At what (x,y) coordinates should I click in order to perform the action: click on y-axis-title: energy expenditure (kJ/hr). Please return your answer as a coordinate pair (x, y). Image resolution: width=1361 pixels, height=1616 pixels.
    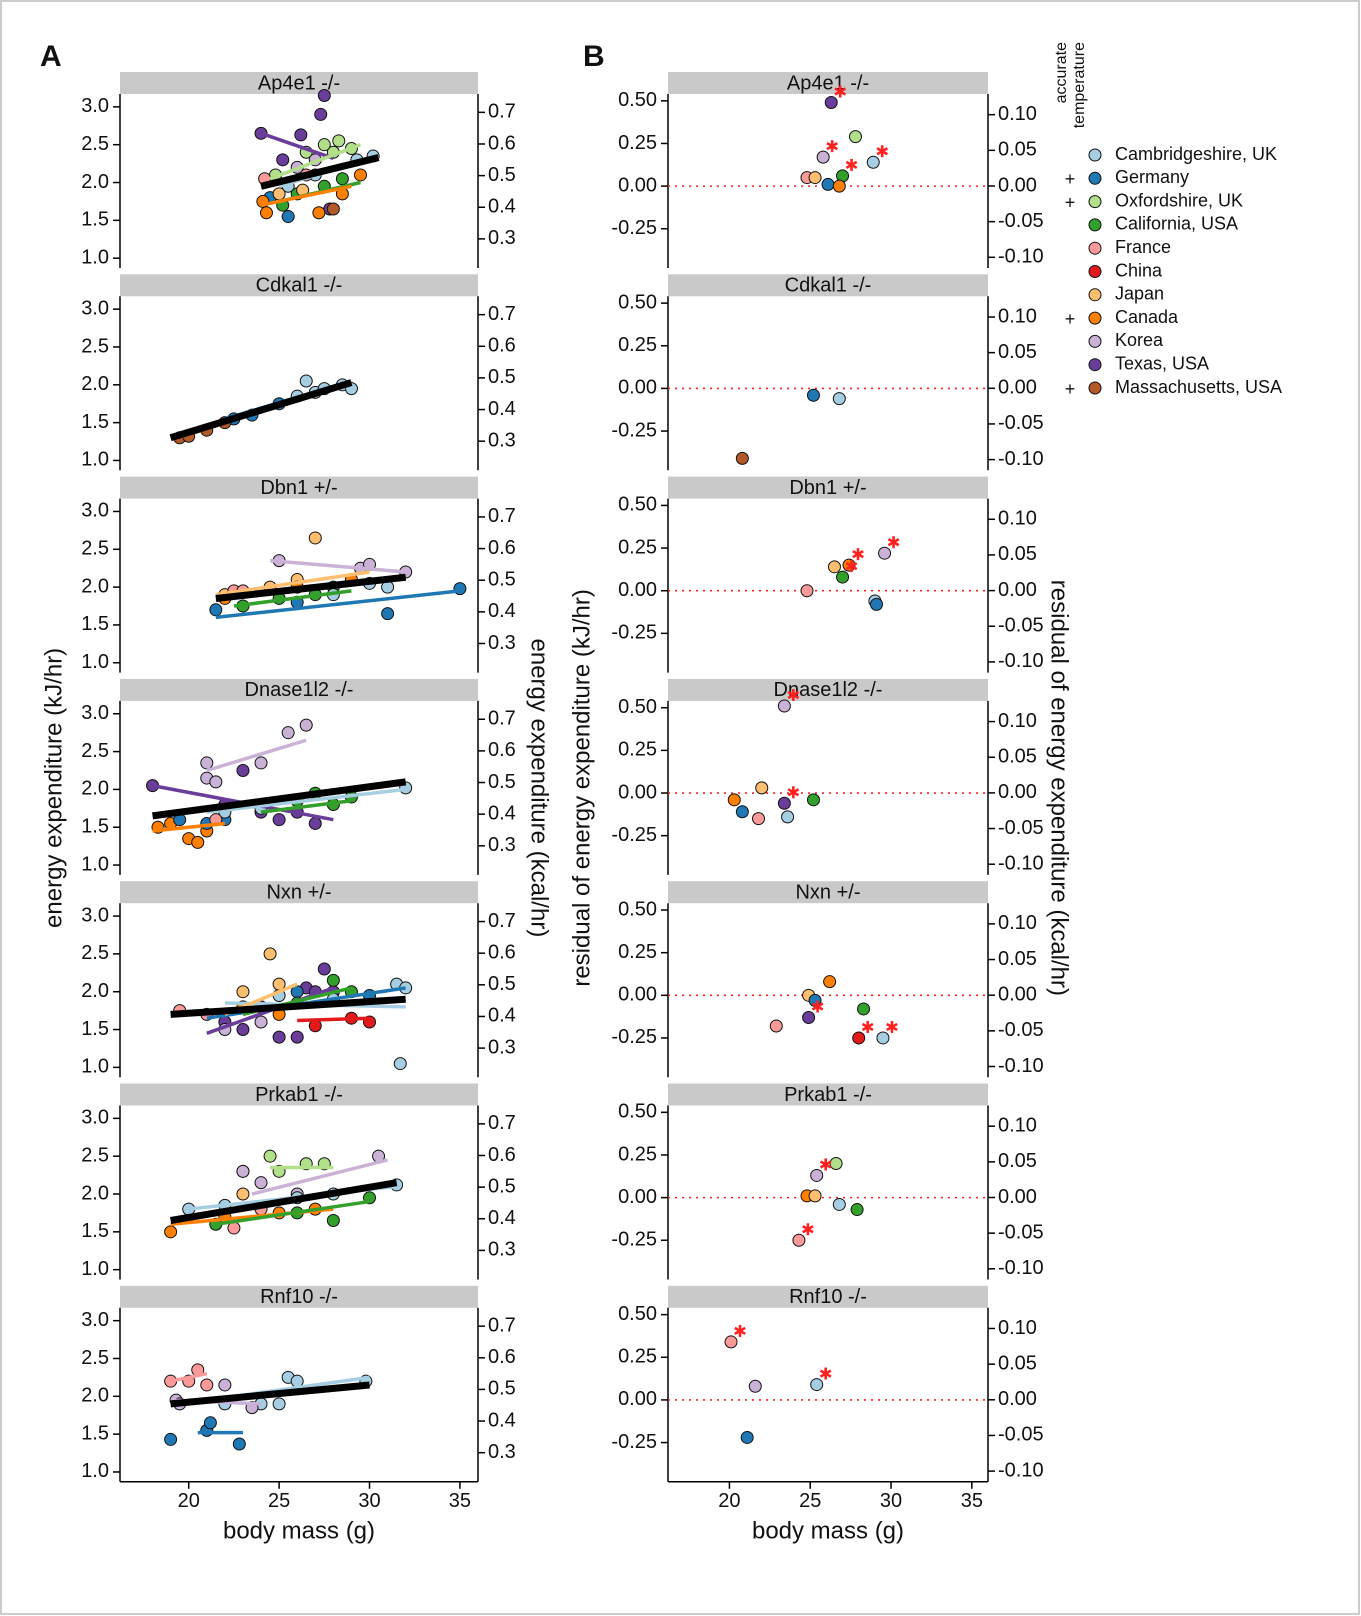
    Looking at the image, I should click on (53, 788).